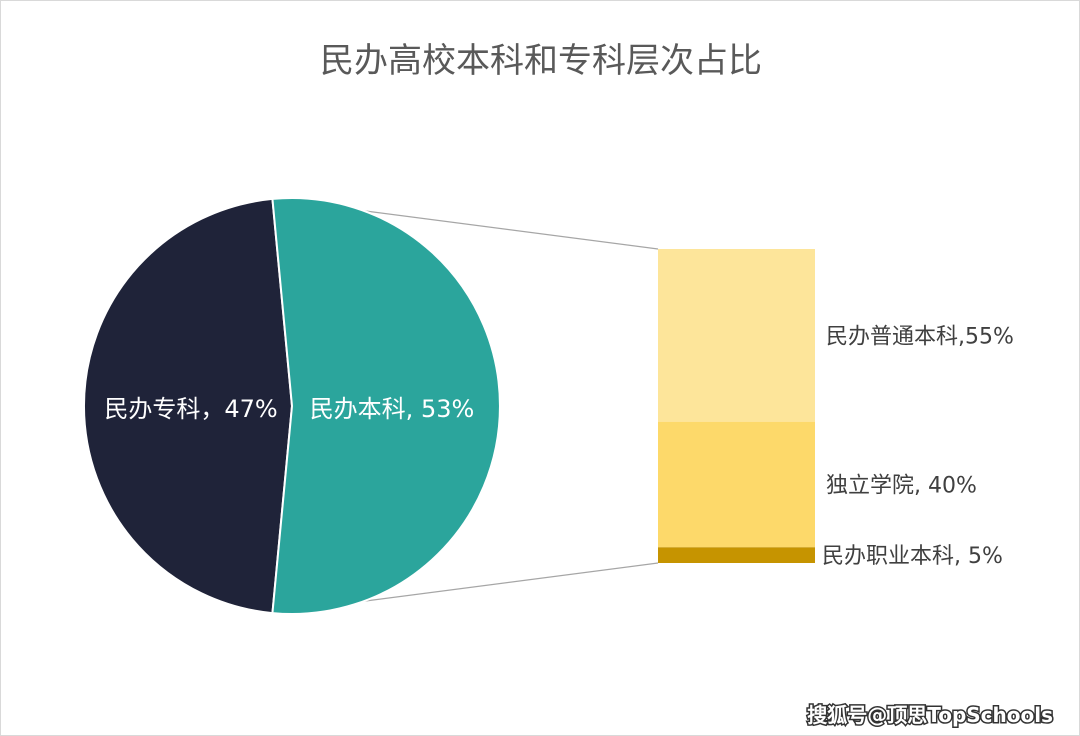  What do you see at coordinates (289, 409) in the screenshot?
I see `pie-labels: 民办专科，47% 民办本科, 53%` at bounding box center [289, 409].